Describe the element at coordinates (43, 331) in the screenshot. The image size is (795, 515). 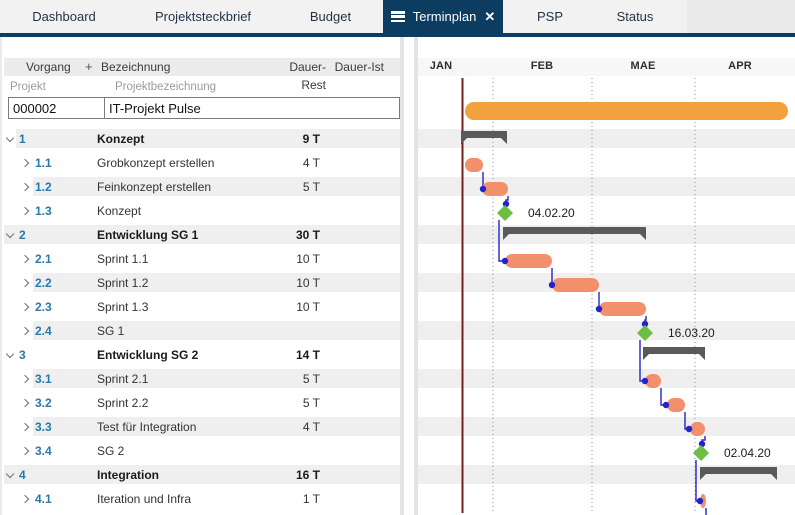
I see `task-number: 2.4` at that location.